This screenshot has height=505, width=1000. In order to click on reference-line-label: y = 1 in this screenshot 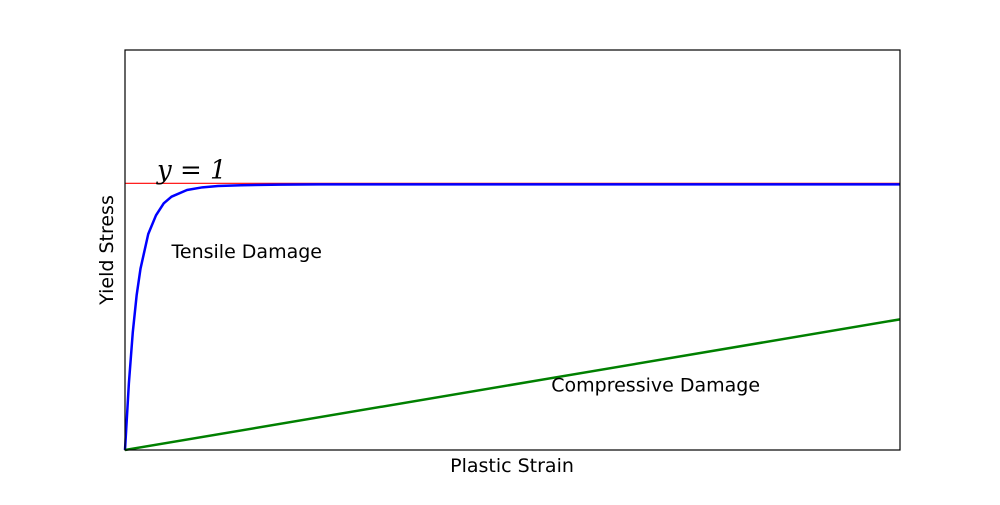, I will do `click(191, 170)`.